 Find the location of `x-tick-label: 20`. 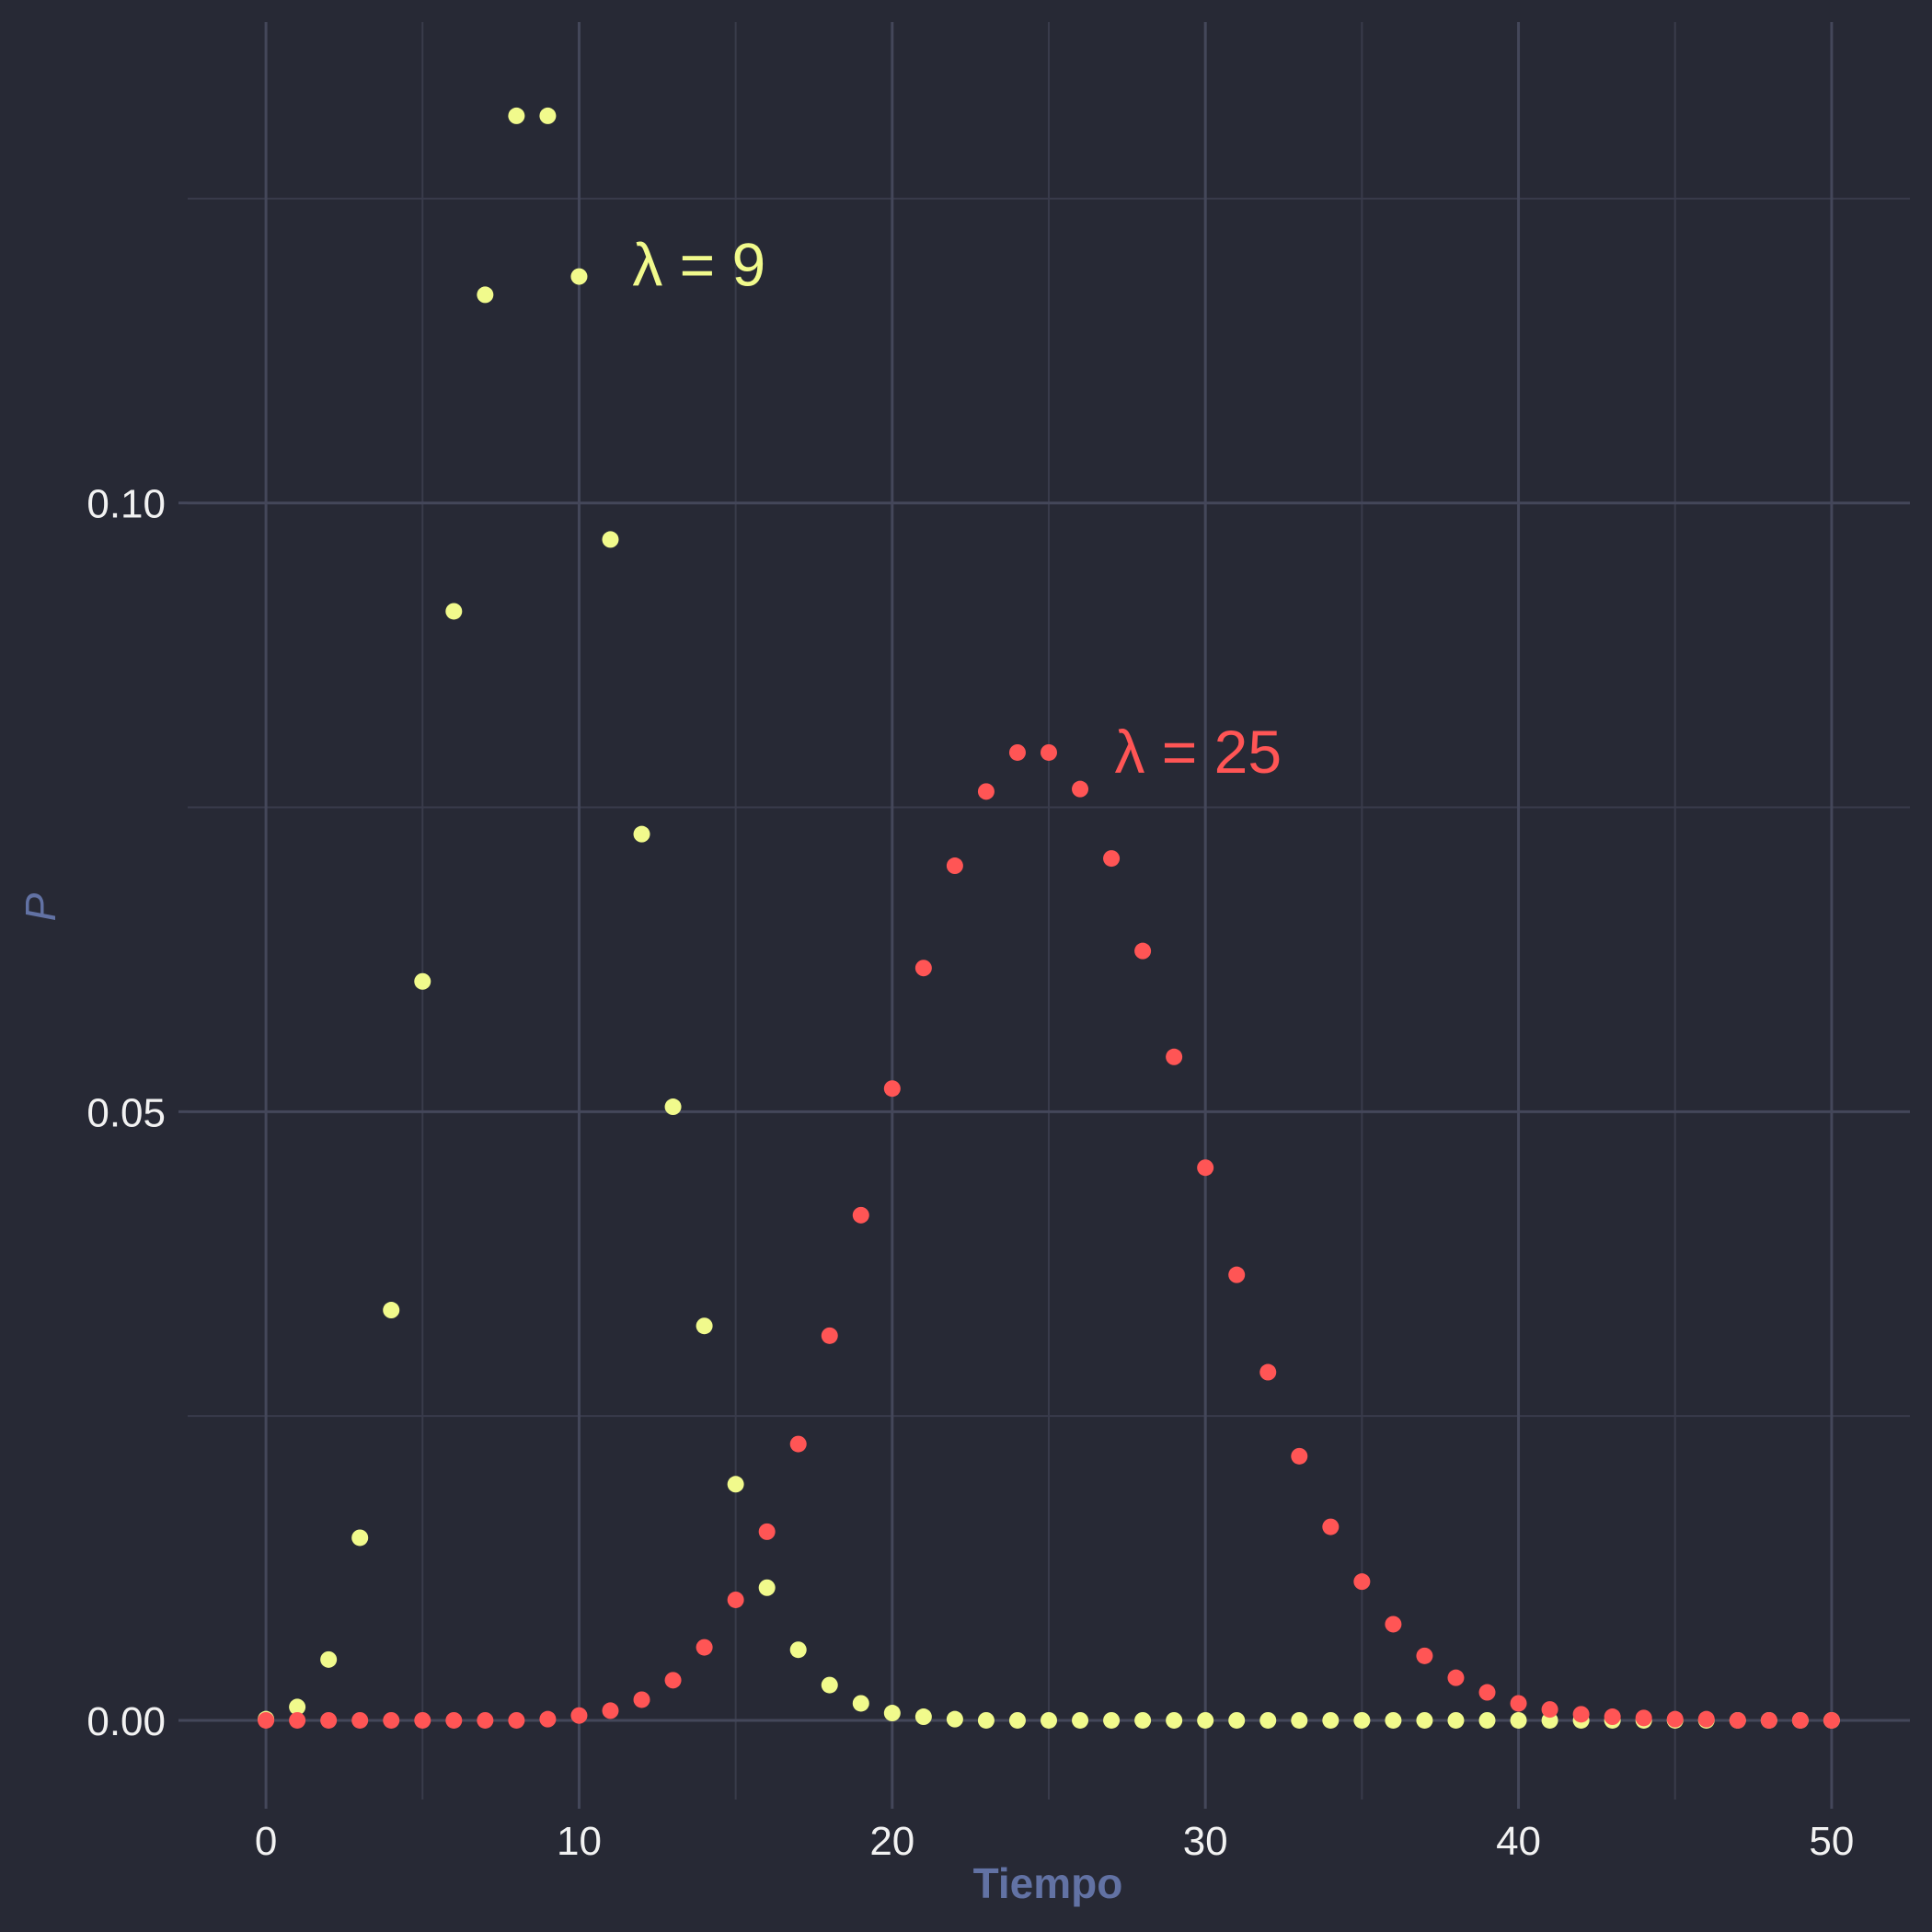

x-tick-label: 20 is located at coordinates (891, 1841).